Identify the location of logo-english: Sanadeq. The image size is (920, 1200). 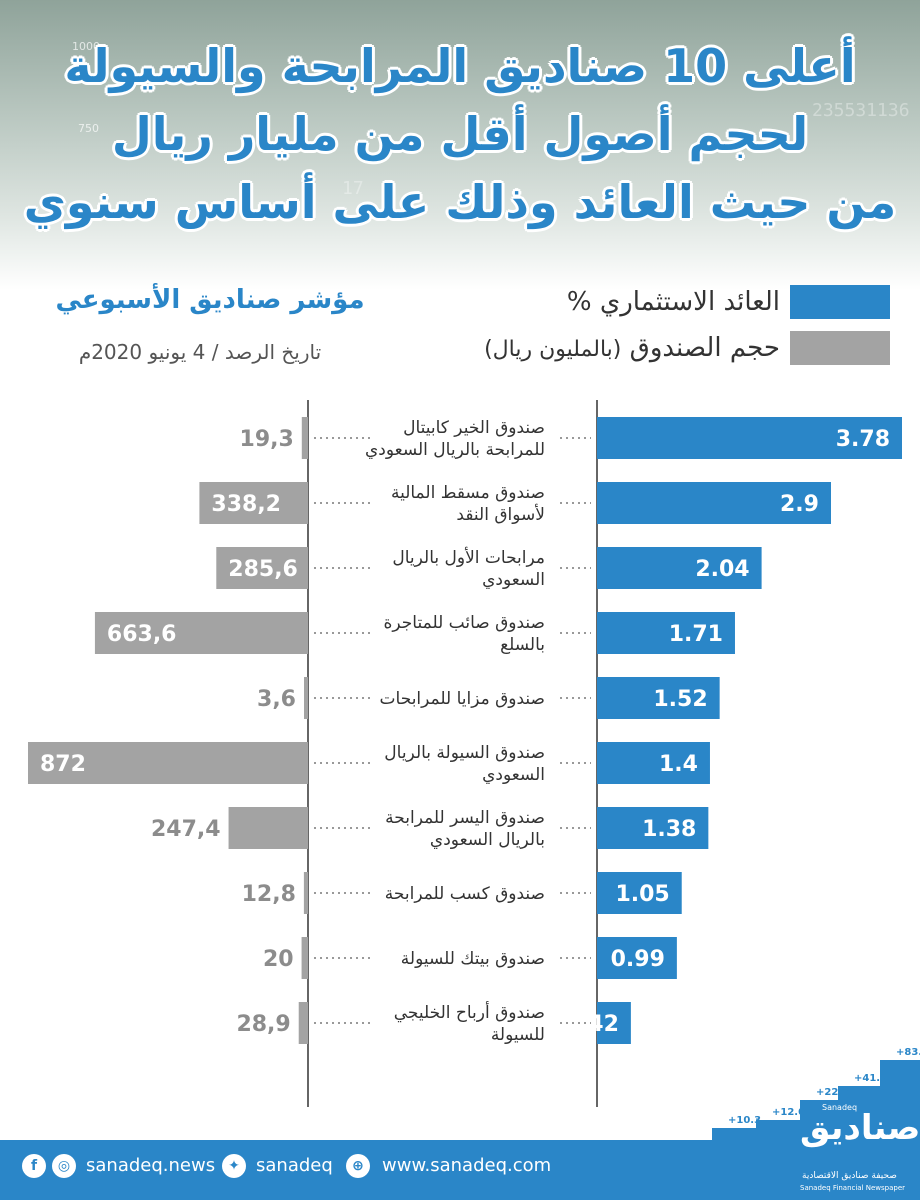
(840, 1107).